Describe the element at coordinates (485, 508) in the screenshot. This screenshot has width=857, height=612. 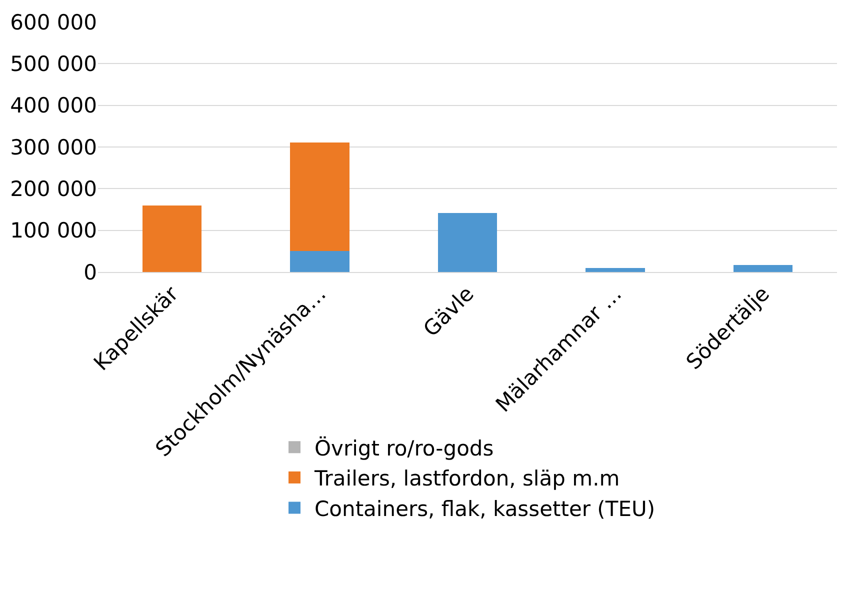
I see `legend-label: Containers, flak, kassetter (TEU)` at that location.